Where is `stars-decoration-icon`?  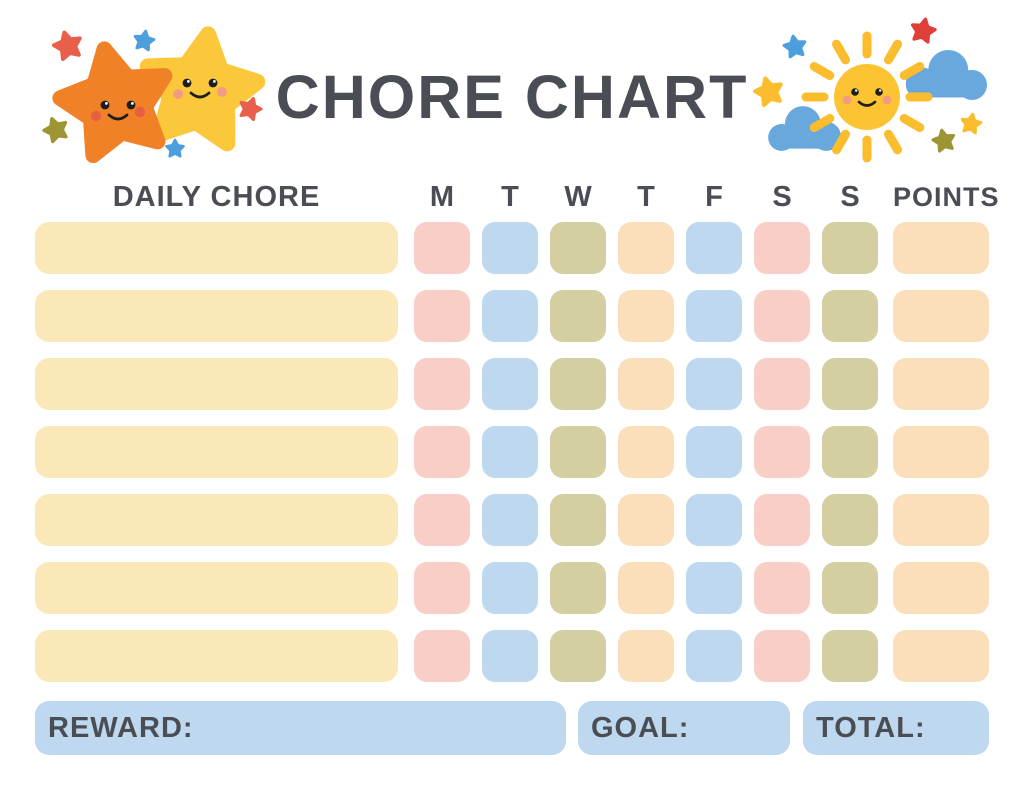 stars-decoration-icon is located at coordinates (156, 94).